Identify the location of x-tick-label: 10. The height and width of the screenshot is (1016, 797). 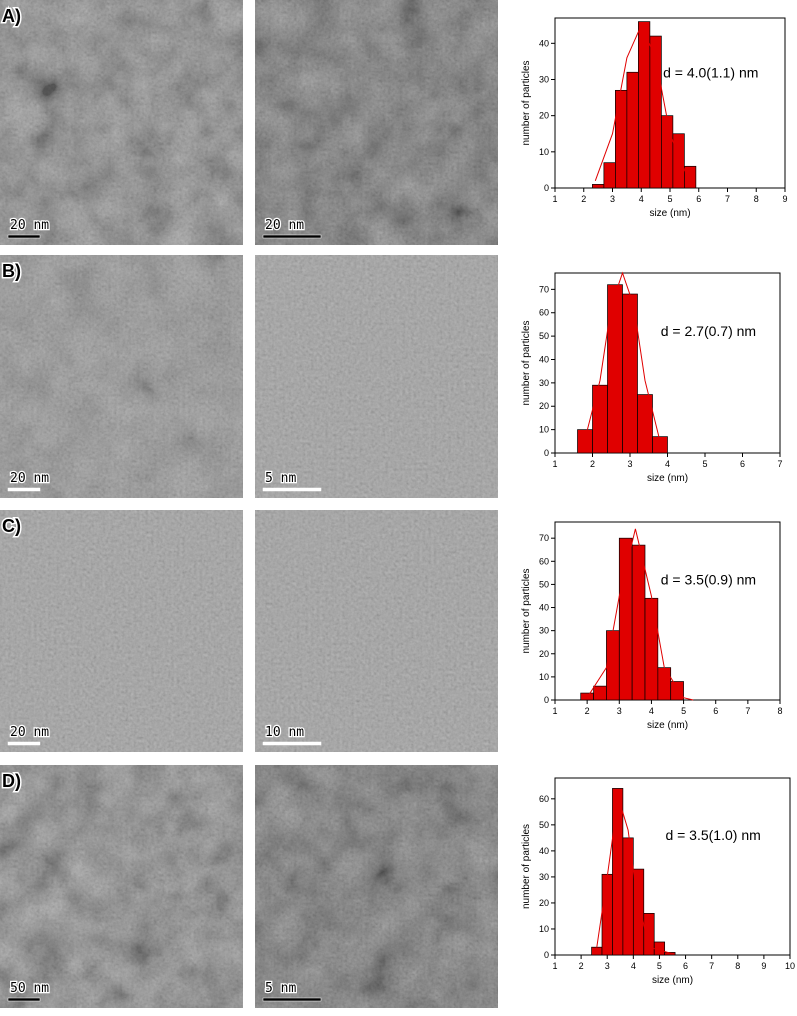
(790, 966).